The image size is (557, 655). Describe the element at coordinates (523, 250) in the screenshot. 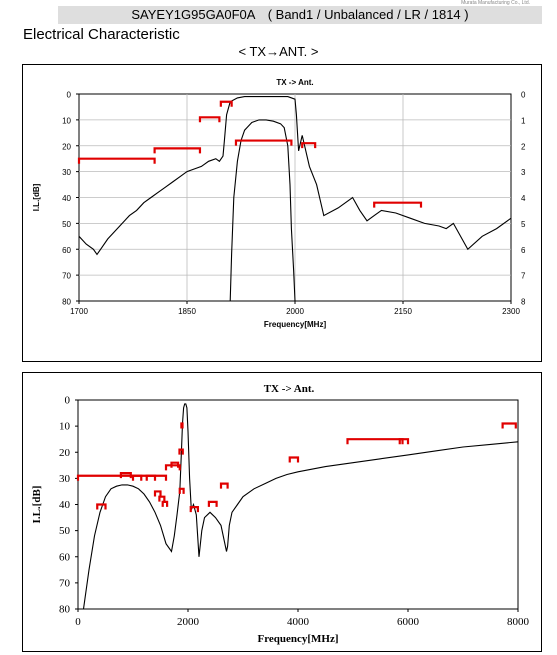

I see `y2-tick-label: 6` at that location.